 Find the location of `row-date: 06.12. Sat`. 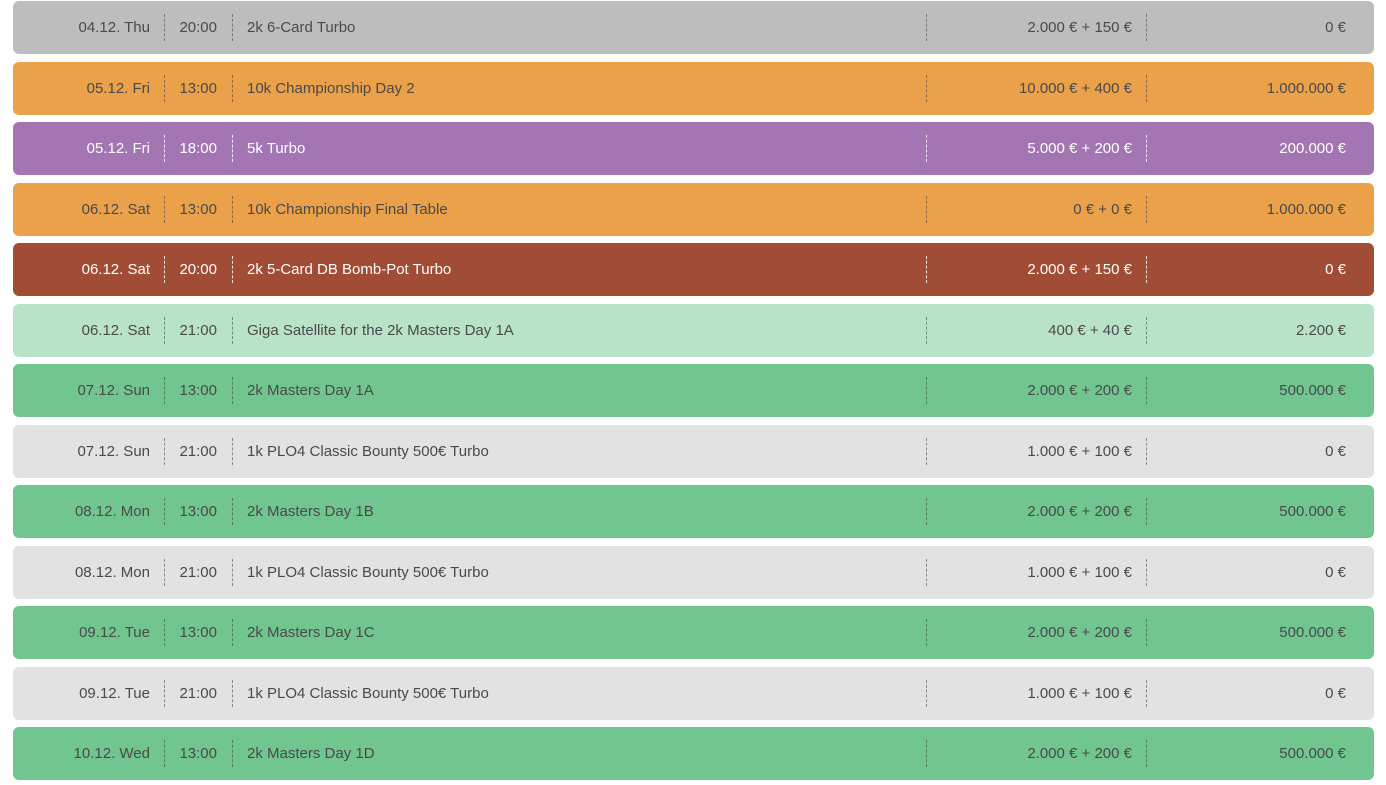

row-date: 06.12. Sat is located at coordinates (115, 269).